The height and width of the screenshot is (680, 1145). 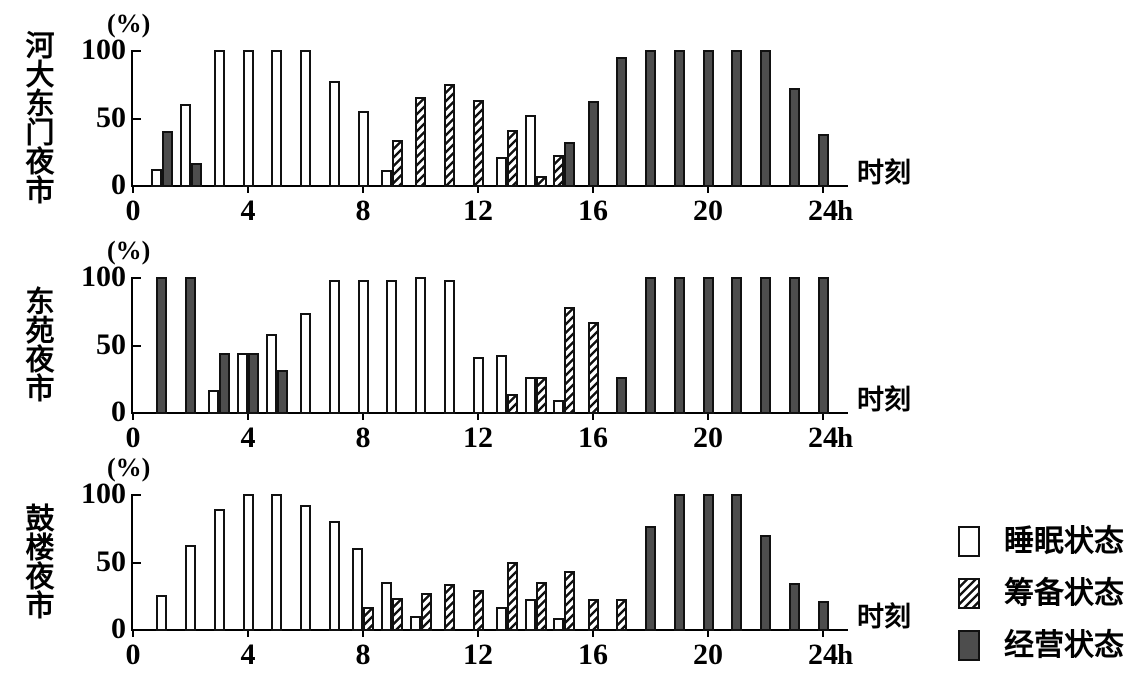 What do you see at coordinates (248, 437) in the screenshot?
I see `x-tick-label: 4` at bounding box center [248, 437].